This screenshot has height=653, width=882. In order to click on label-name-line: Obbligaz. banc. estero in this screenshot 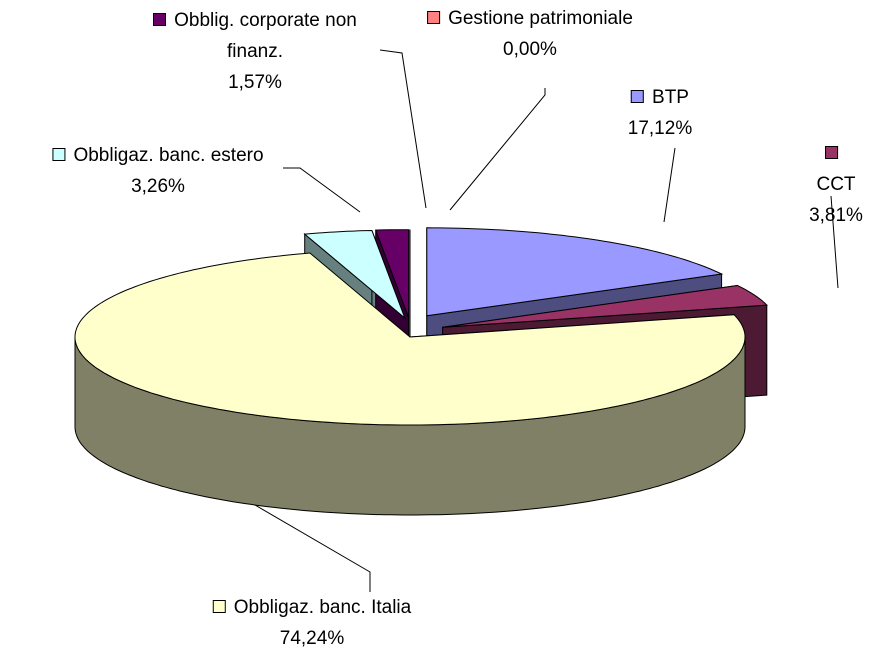, I will do `click(158, 155)`.